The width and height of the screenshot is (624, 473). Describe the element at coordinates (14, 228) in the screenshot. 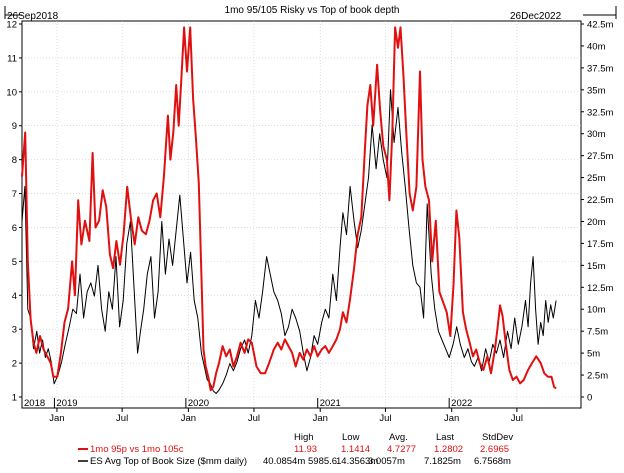

I see `y-left-tick-label: 6` at that location.